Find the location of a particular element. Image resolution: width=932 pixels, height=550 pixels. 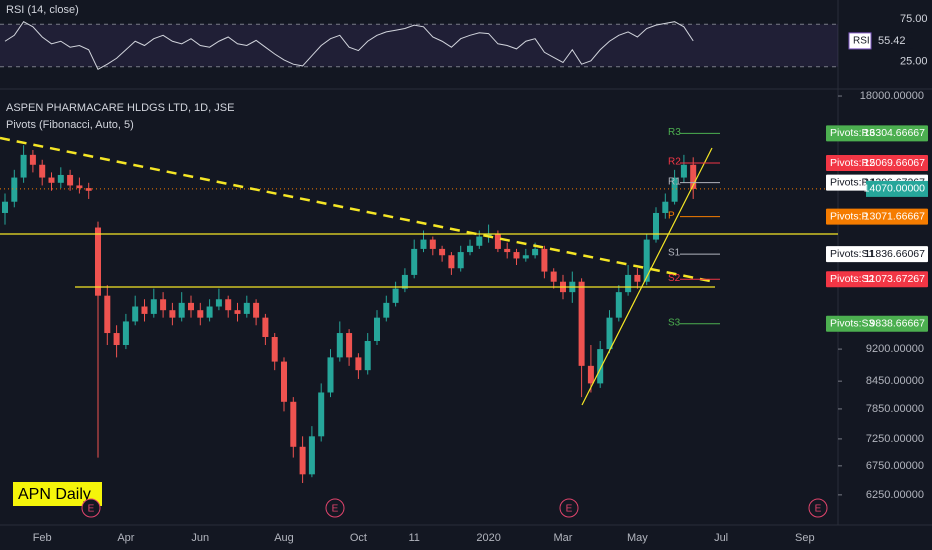

pivot-line-label: S2 is located at coordinates (674, 278).